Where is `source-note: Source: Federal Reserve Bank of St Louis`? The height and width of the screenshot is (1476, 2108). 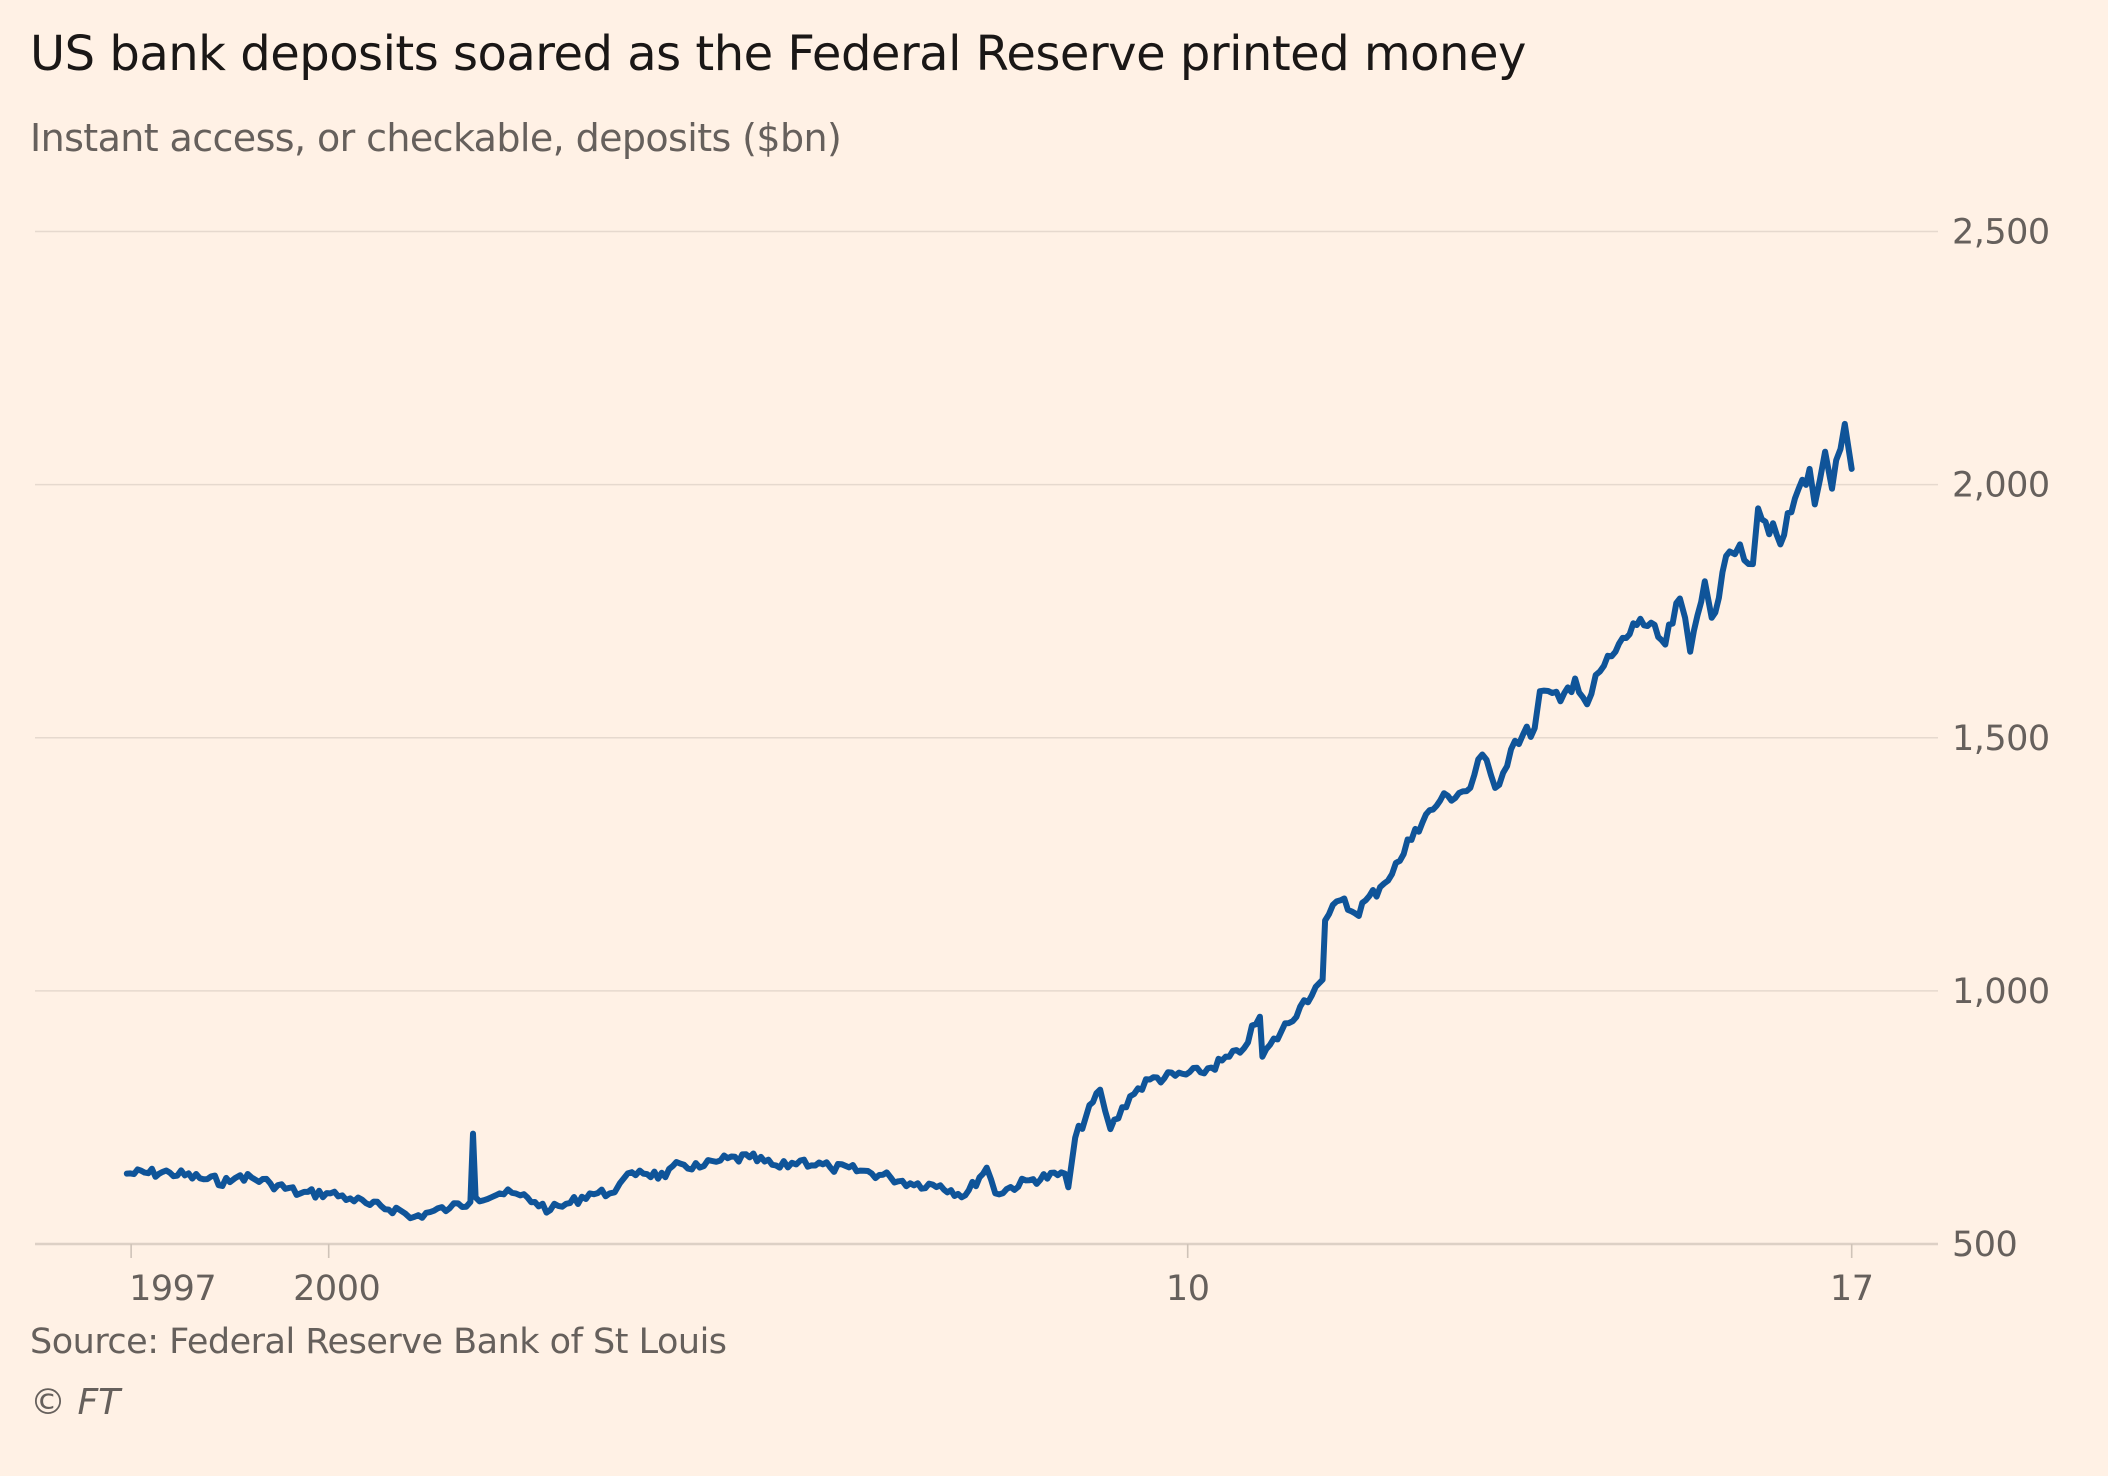 source-note: Source: Federal Reserve Bank of St Louis is located at coordinates (378, 1342).